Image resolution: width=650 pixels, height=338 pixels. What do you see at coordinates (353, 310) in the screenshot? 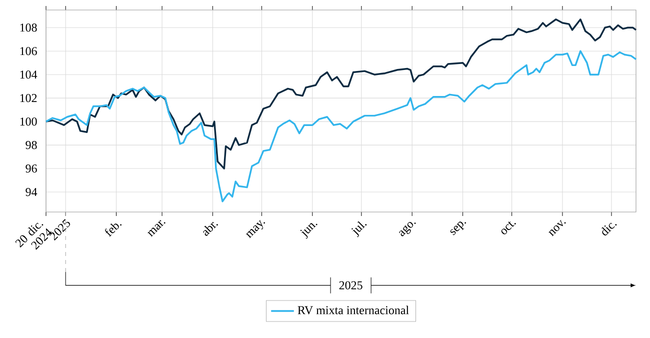
I see `legend-label: RV mixta internacional` at bounding box center [353, 310].